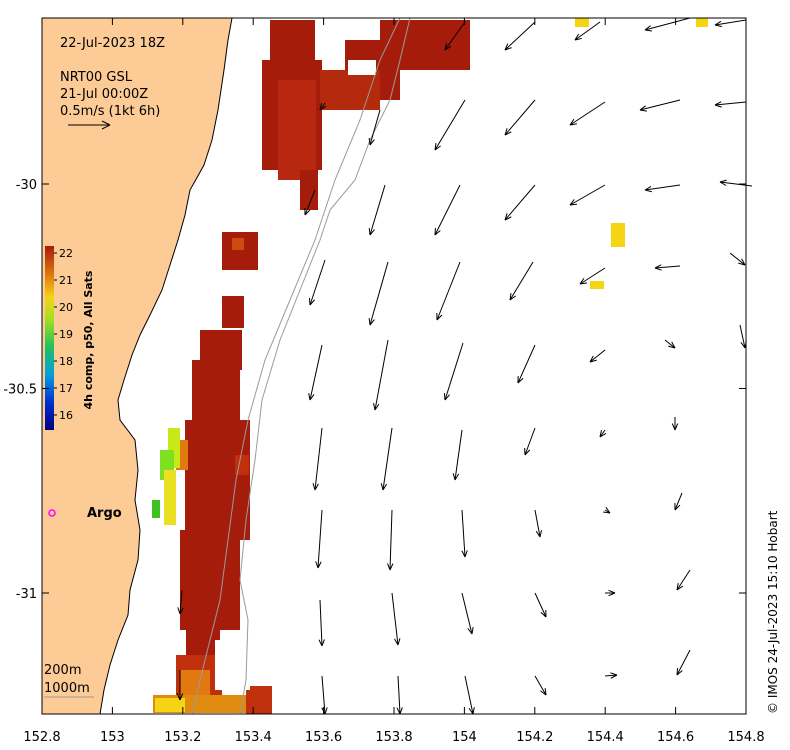 This screenshot has width=790, height=750. What do you see at coordinates (104, 94) in the screenshot?
I see `time-label: 21-Jul 00:00Z` at bounding box center [104, 94].